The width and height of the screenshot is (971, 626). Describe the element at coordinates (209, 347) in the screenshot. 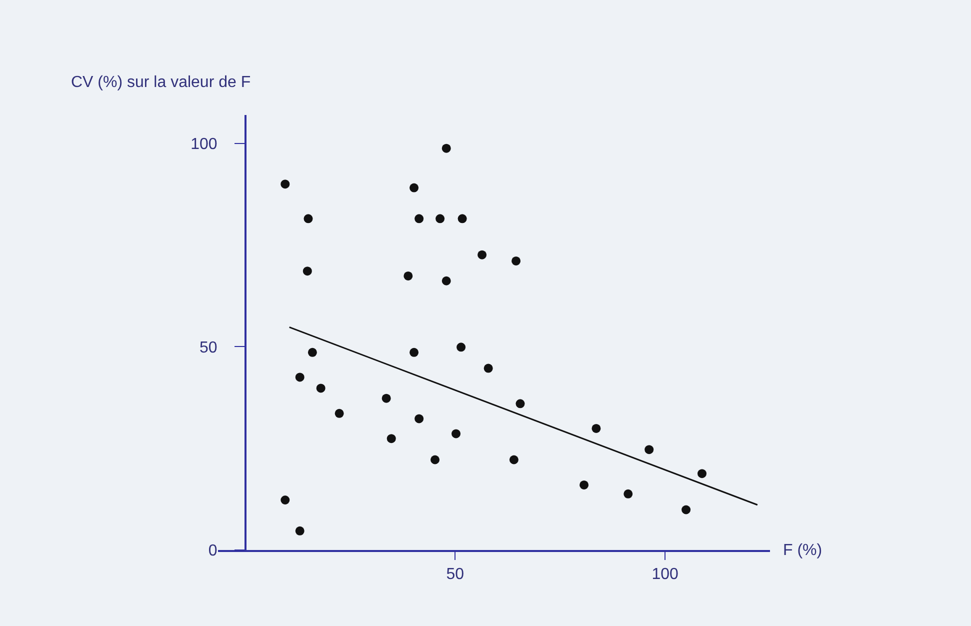

I see `y-tick-label: 50` at that location.